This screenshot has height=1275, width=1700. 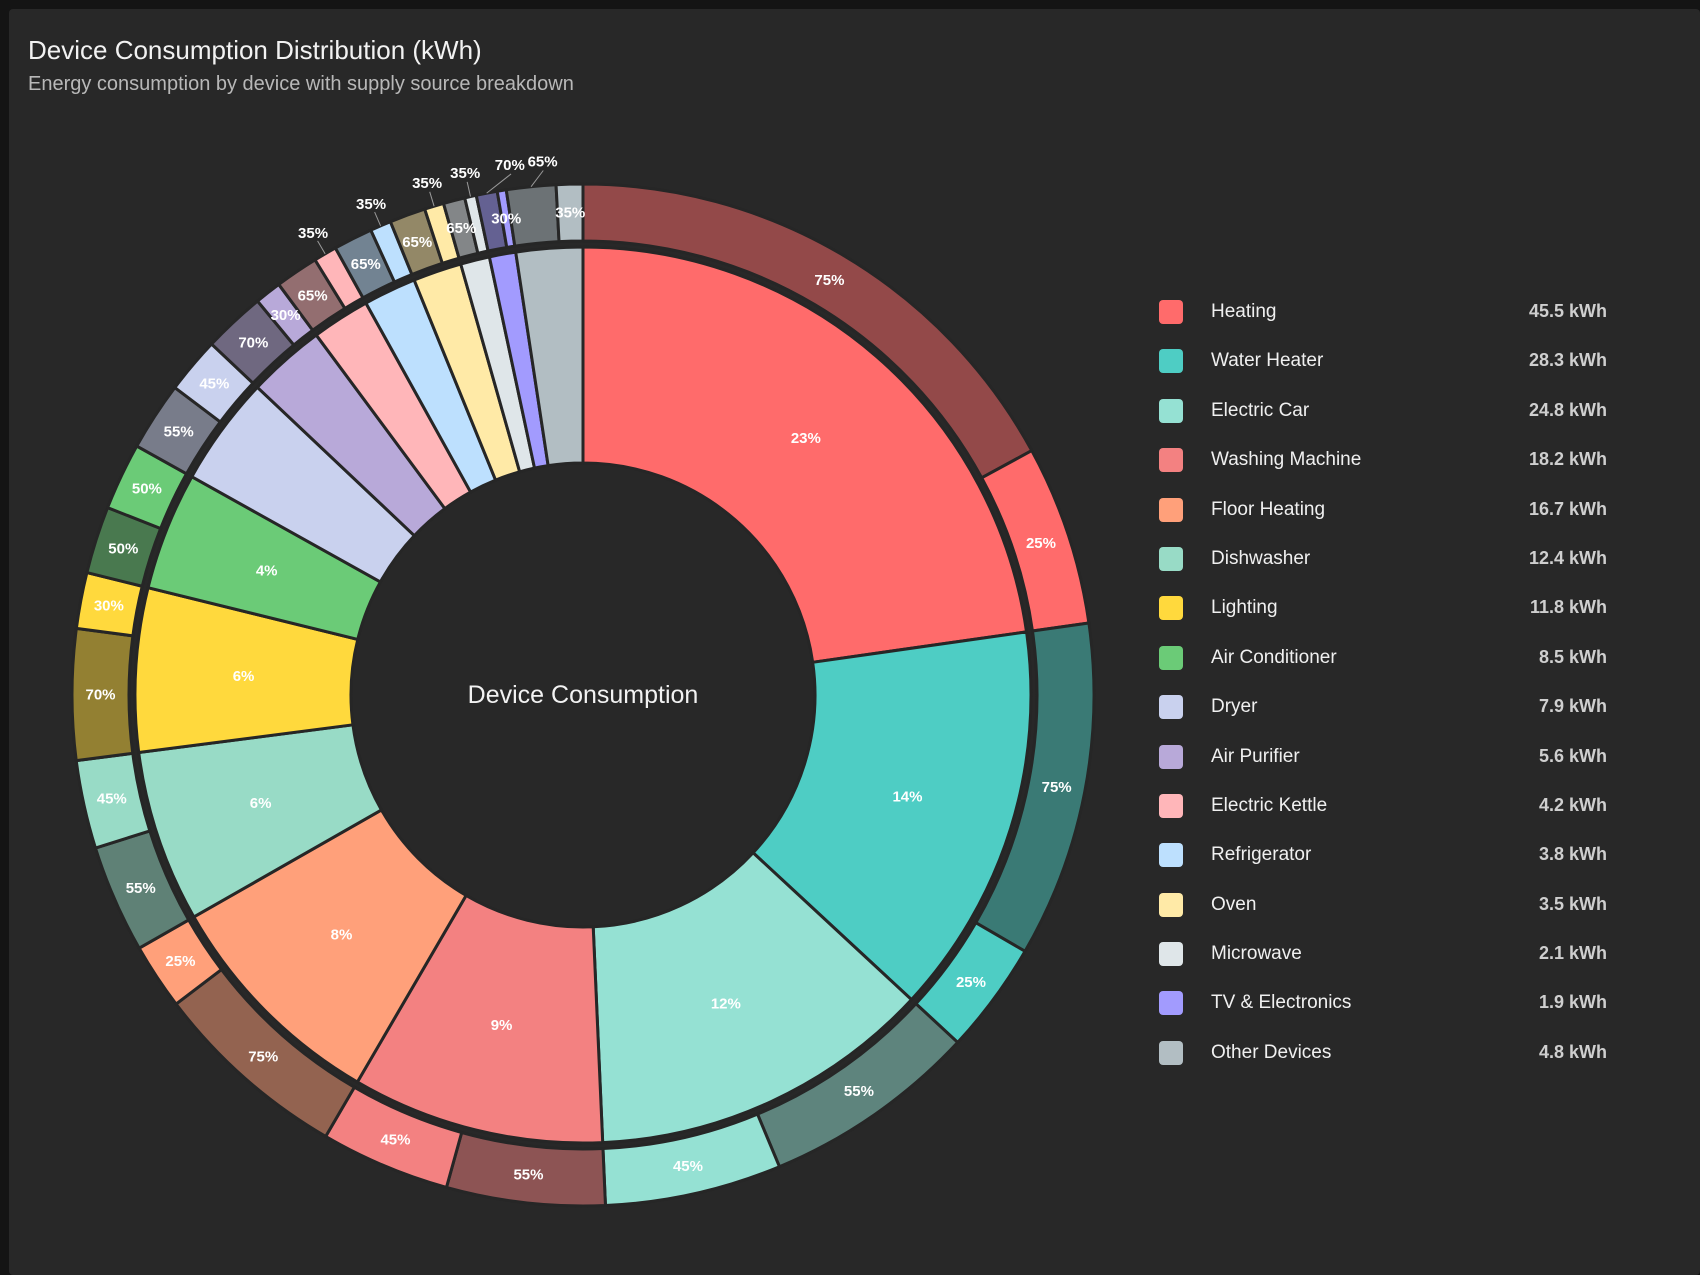 I want to click on inner-slice-label: 4%, so click(x=267, y=570).